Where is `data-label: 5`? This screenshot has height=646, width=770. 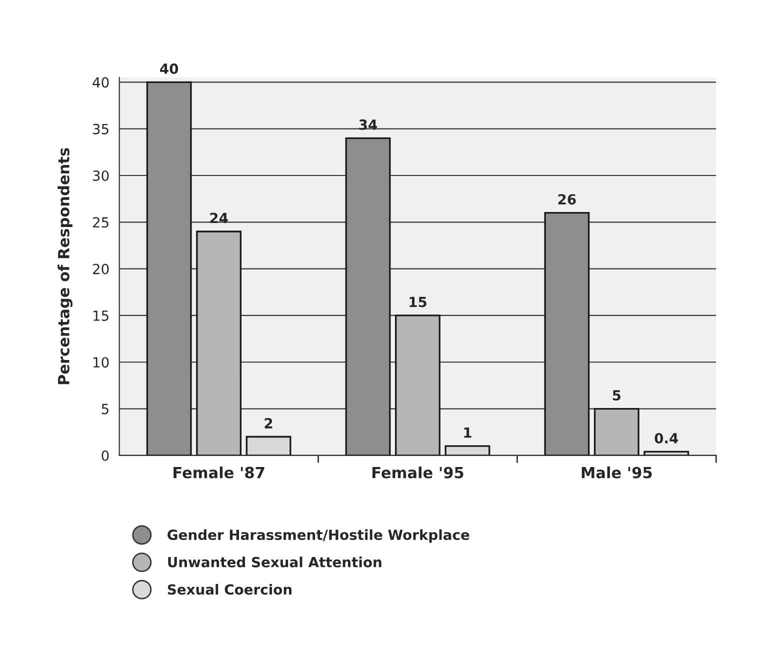
data-label: 5 is located at coordinates (616, 395).